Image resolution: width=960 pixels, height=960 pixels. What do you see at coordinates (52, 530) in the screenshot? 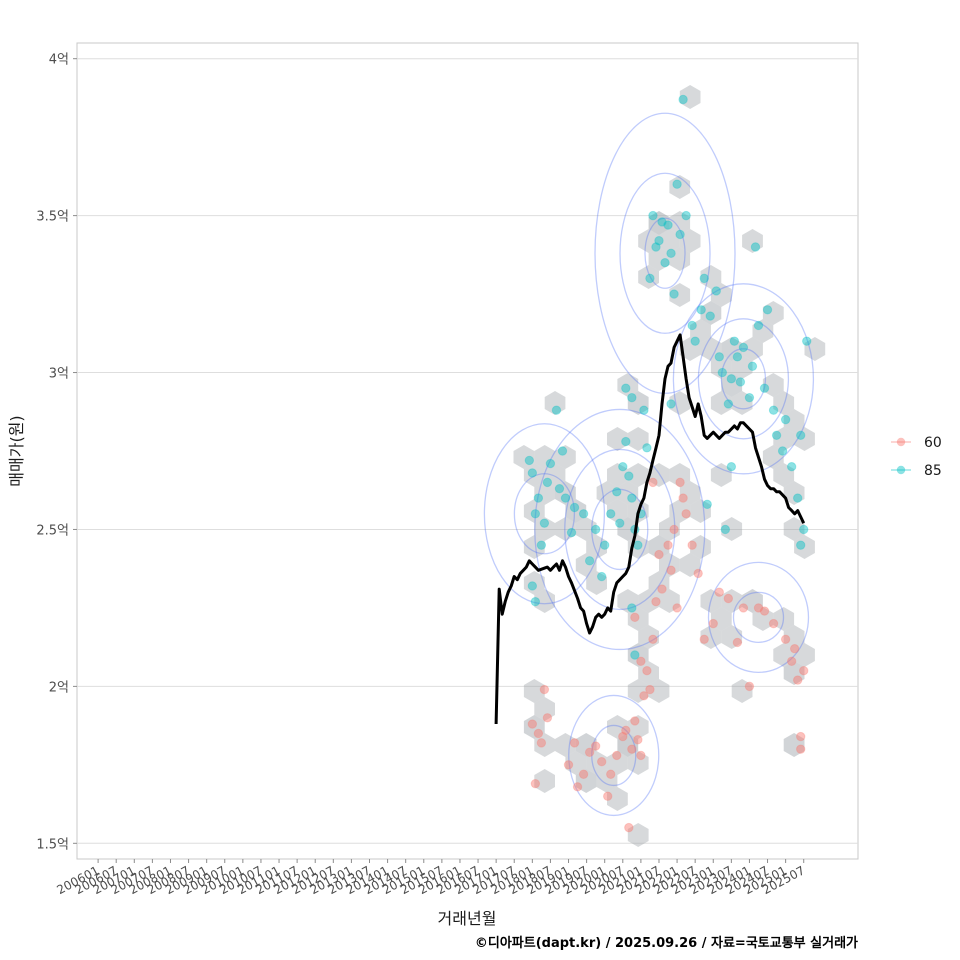
I see `y-tick-label: 2.5억` at bounding box center [52, 530].